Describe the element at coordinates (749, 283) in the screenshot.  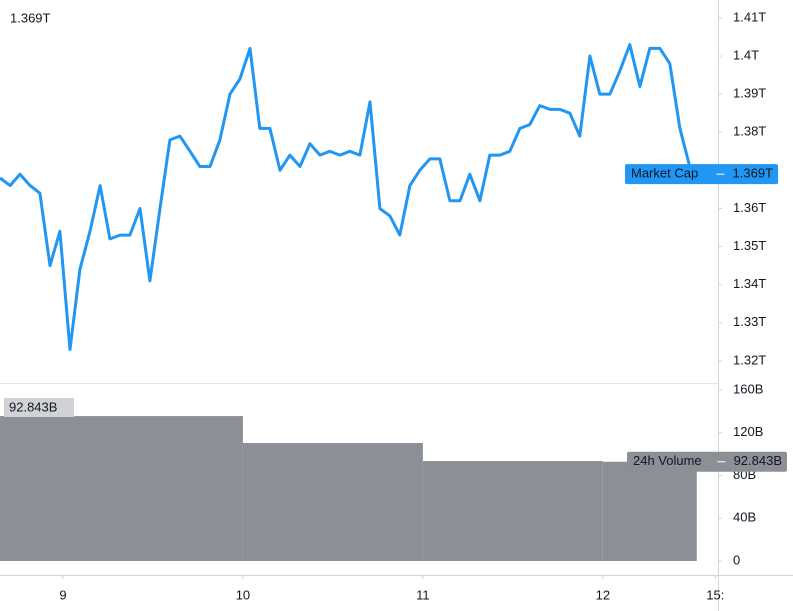
I see `y-tick-label: 1.34T` at that location.